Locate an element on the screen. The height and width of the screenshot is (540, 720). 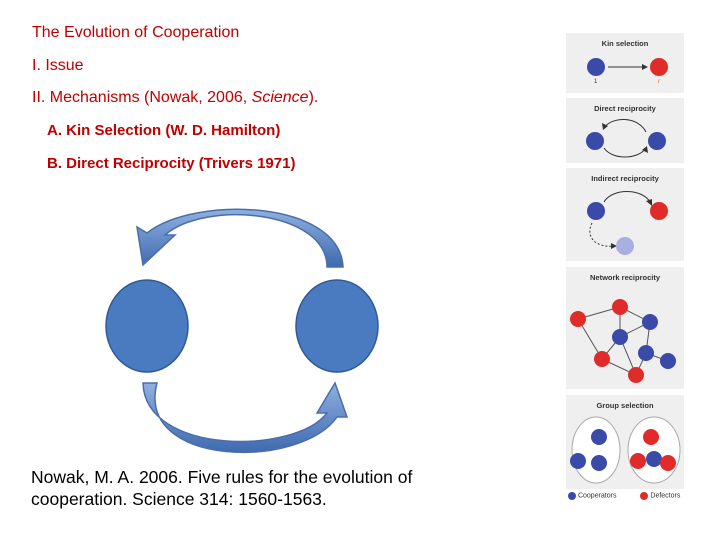
panel-group-selection-title: Group selection is located at coordinates (625, 405).